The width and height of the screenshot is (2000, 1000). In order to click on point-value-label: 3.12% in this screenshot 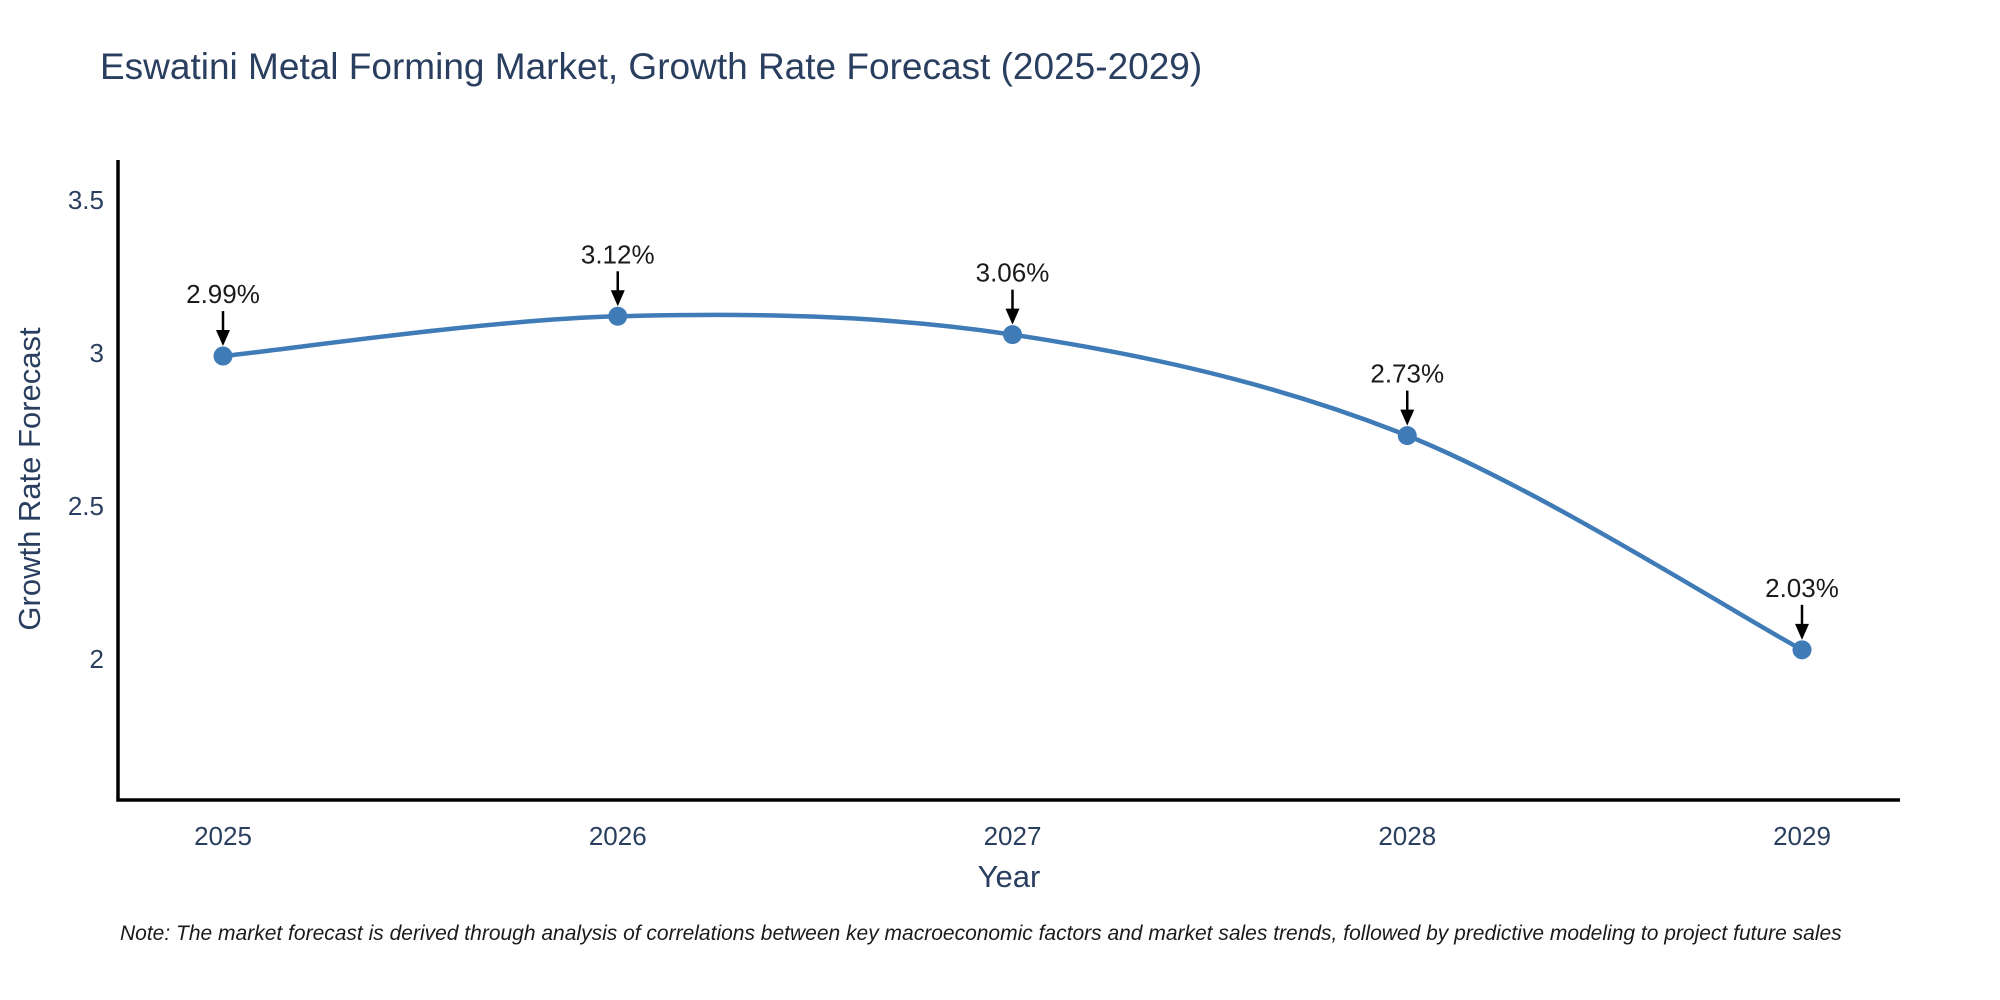, I will do `click(618, 254)`.